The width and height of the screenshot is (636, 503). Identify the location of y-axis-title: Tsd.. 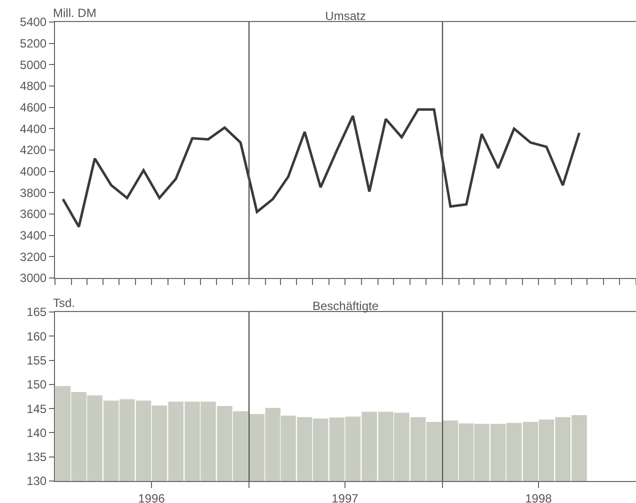
(64, 303).